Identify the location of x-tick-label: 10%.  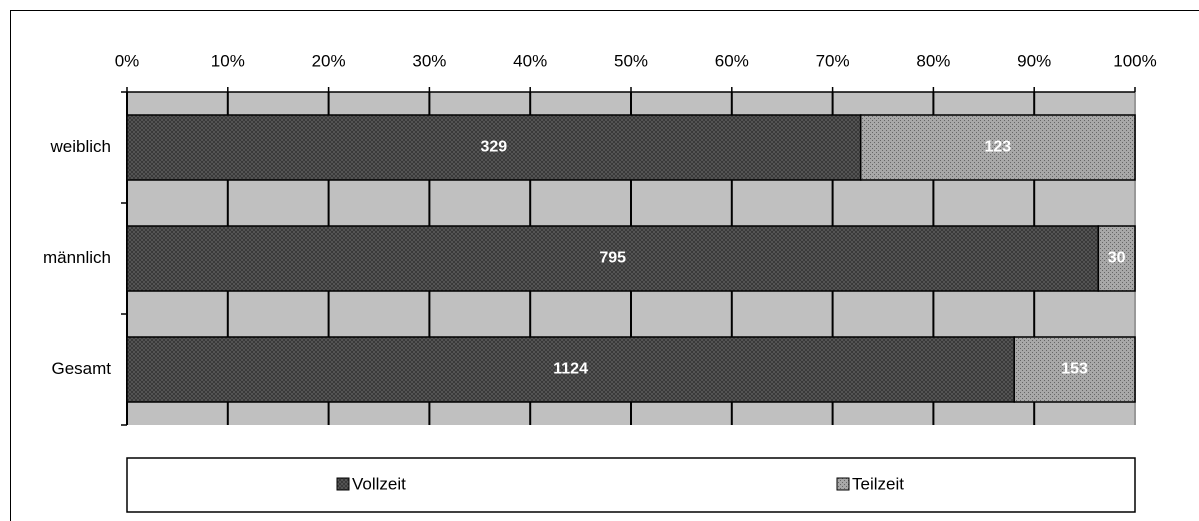
(228, 60).